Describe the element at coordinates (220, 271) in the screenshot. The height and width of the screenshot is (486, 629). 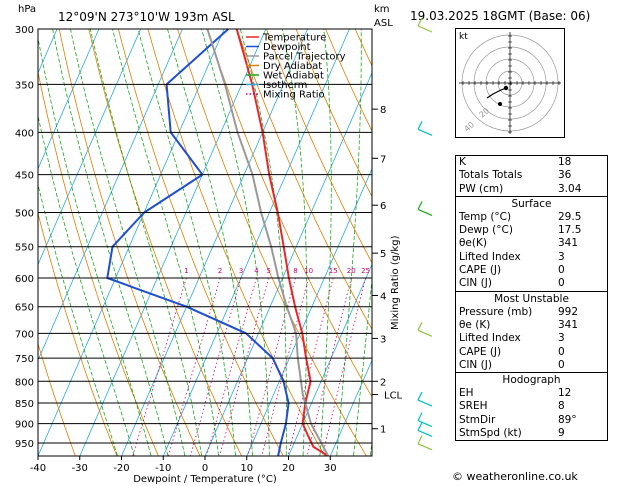
I see `mixing-ratio-label: 2` at that location.